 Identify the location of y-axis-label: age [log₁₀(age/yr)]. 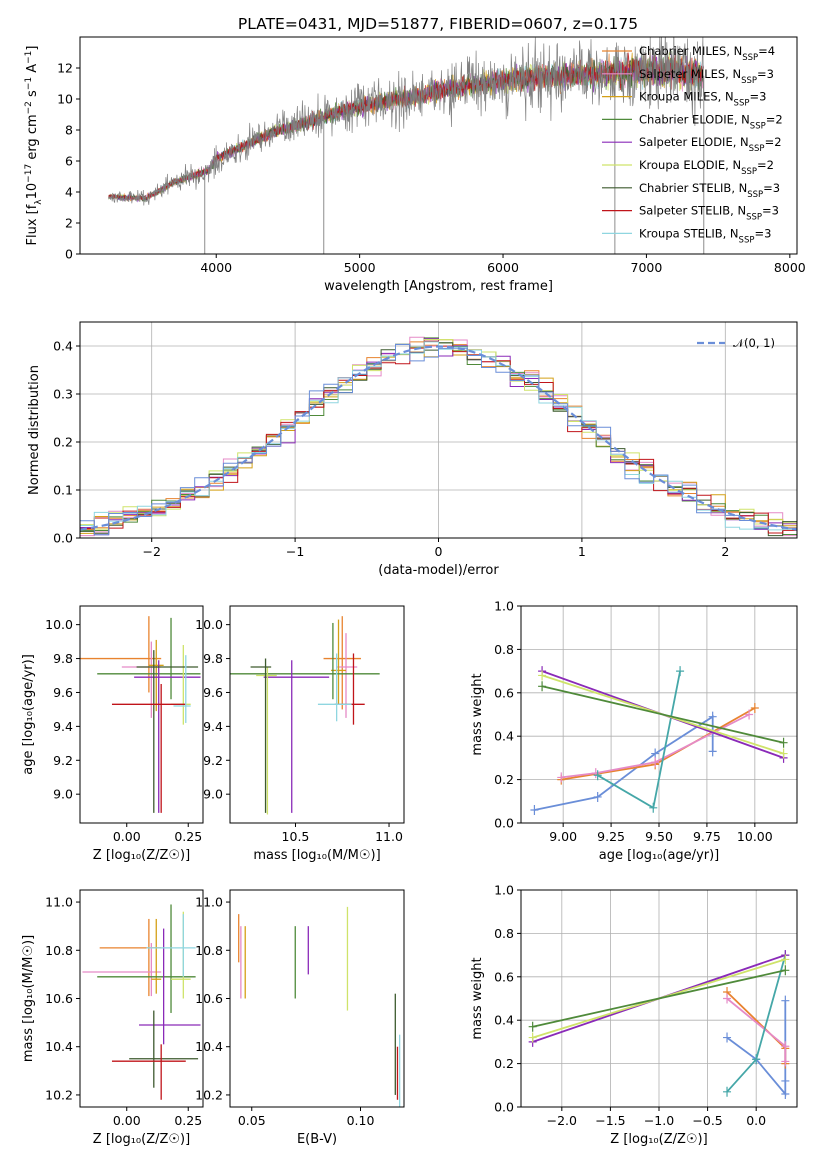
(28, 714).